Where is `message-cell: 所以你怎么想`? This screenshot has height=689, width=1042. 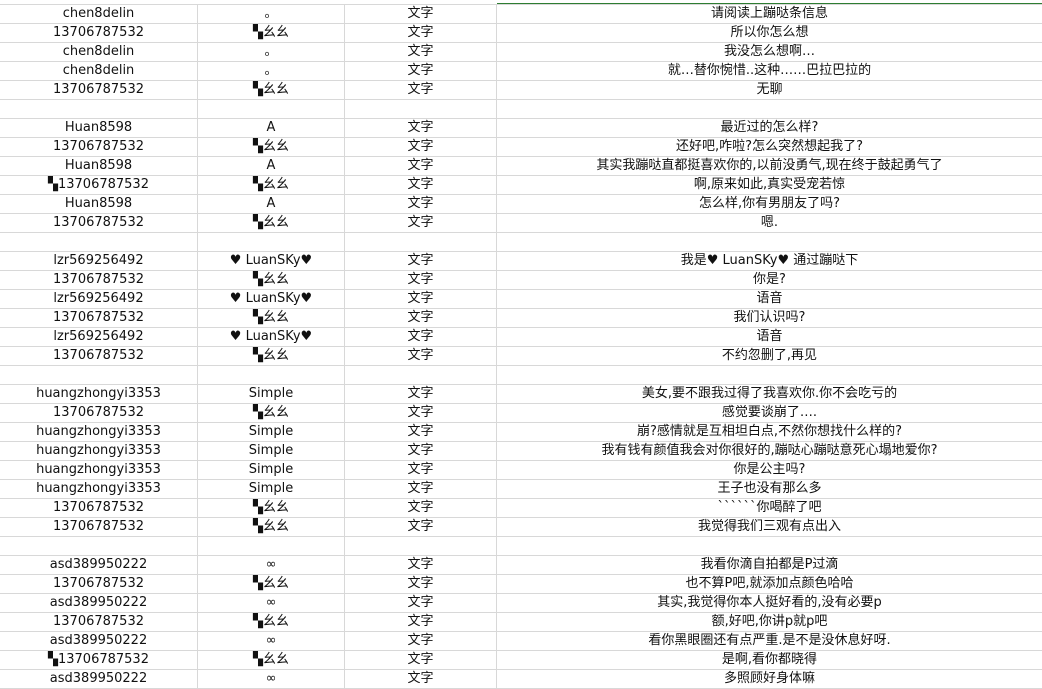 message-cell: 所以你怎么想 is located at coordinates (769, 32).